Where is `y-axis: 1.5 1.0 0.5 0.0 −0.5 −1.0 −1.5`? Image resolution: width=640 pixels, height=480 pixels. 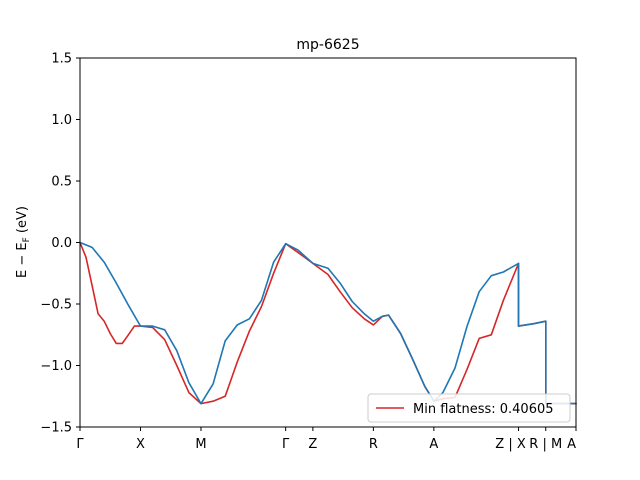
y-axis: 1.5 1.0 0.5 0.0 −0.5 −1.0 −1.5 is located at coordinates (60, 244).